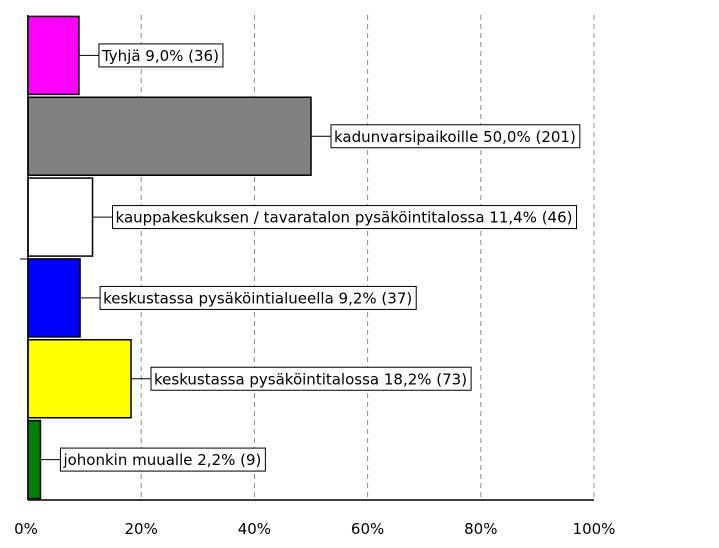 This screenshot has width=719, height=548. I want to click on bar-label: Tyhjä 9,0% (36), so click(151, 55).